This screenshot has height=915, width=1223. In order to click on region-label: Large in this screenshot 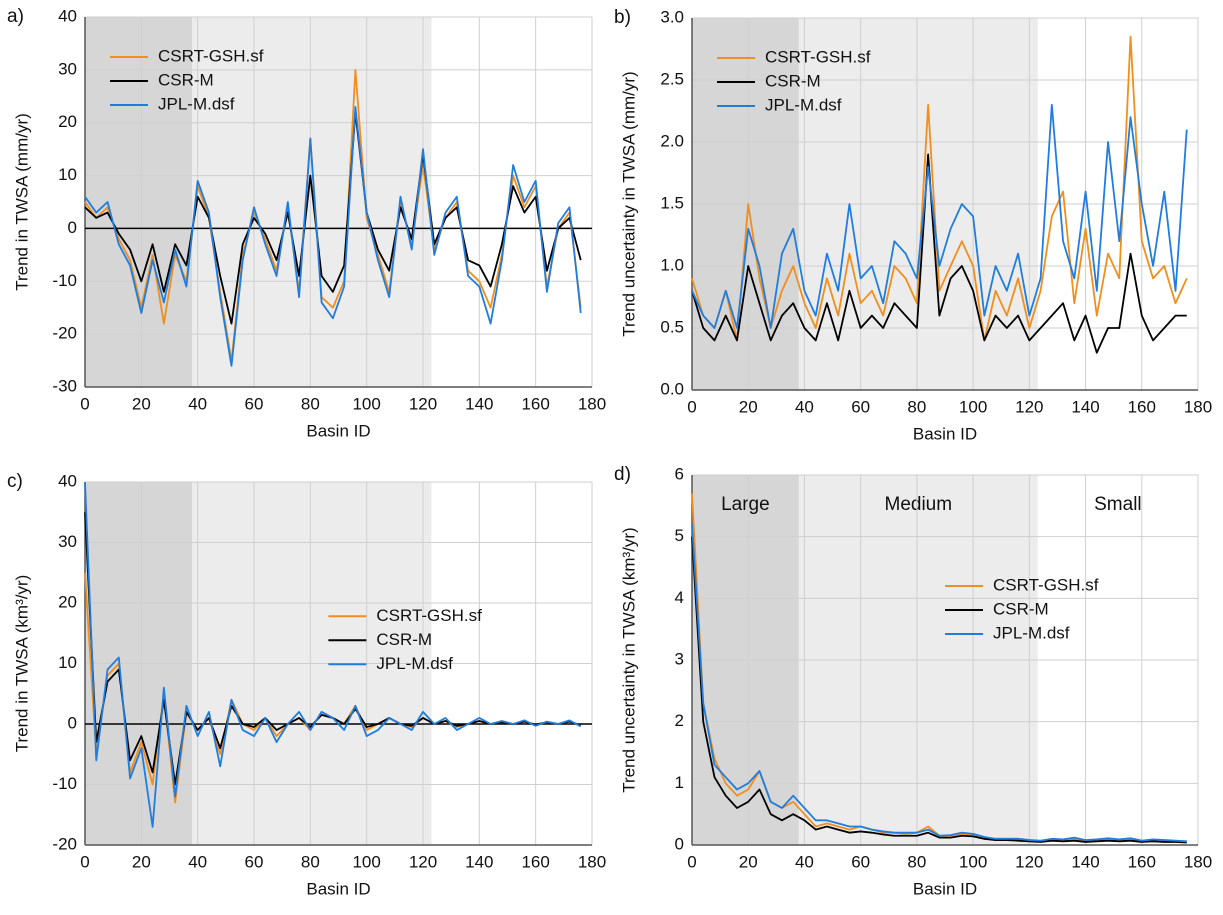, I will do `click(745, 504)`.